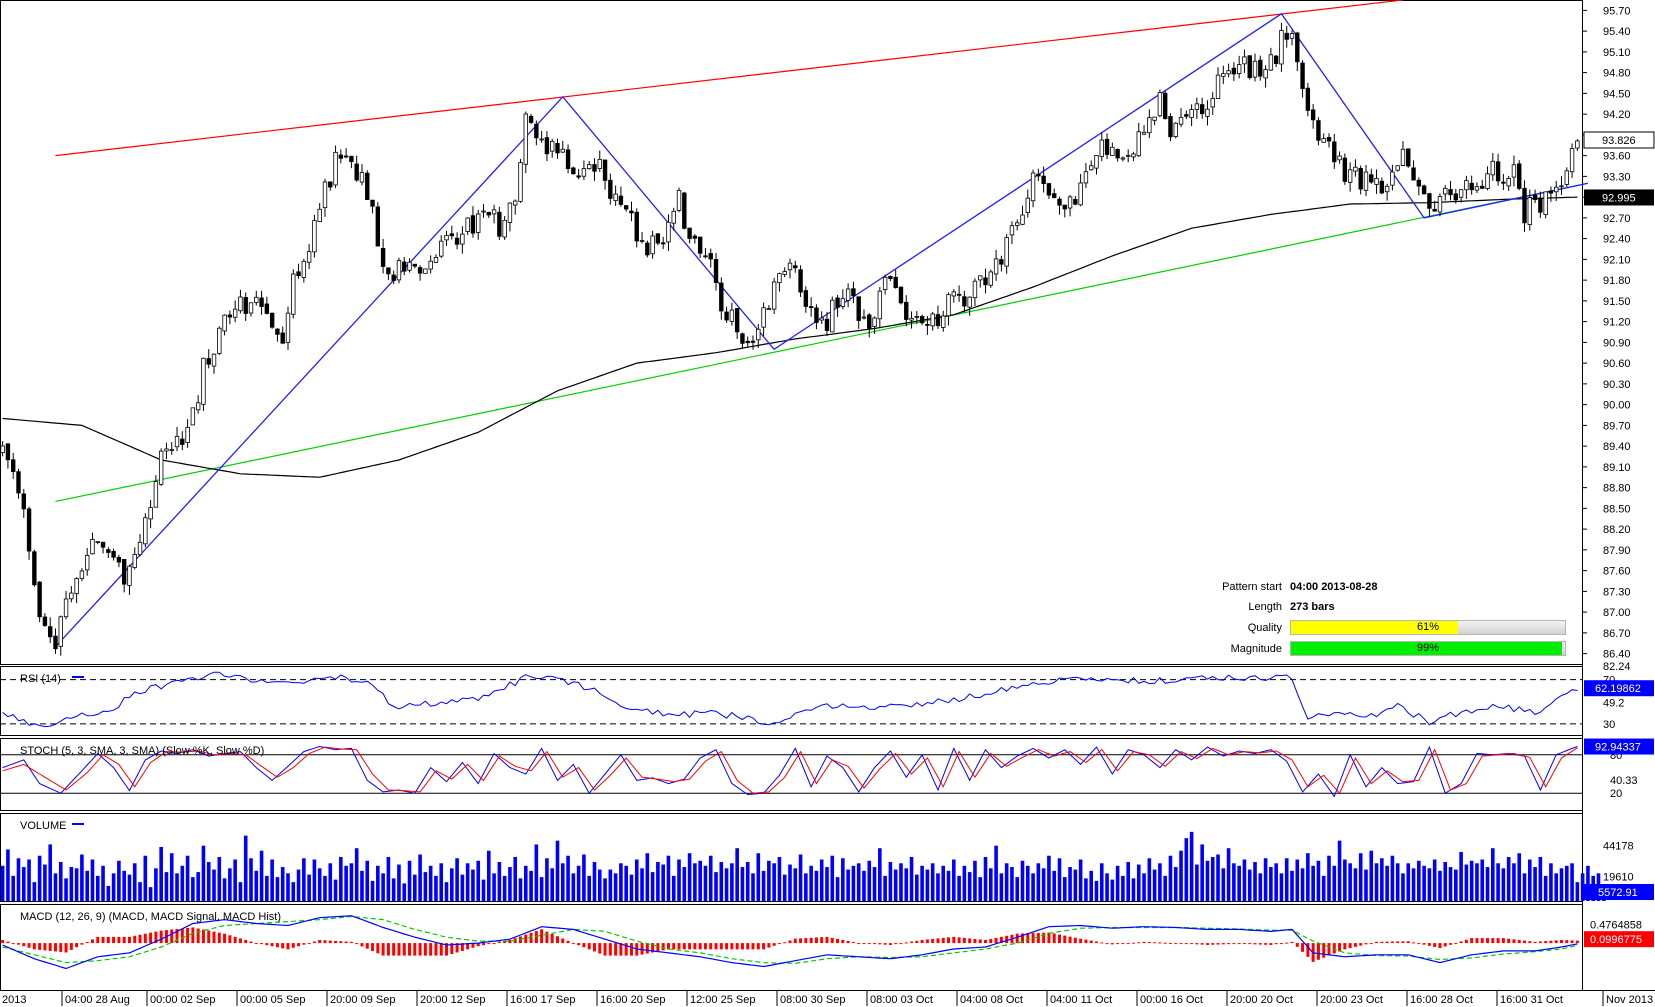 The width and height of the screenshot is (1655, 1007). I want to click on volume-axis: 44178 19610 5572.91, so click(1619, 870).